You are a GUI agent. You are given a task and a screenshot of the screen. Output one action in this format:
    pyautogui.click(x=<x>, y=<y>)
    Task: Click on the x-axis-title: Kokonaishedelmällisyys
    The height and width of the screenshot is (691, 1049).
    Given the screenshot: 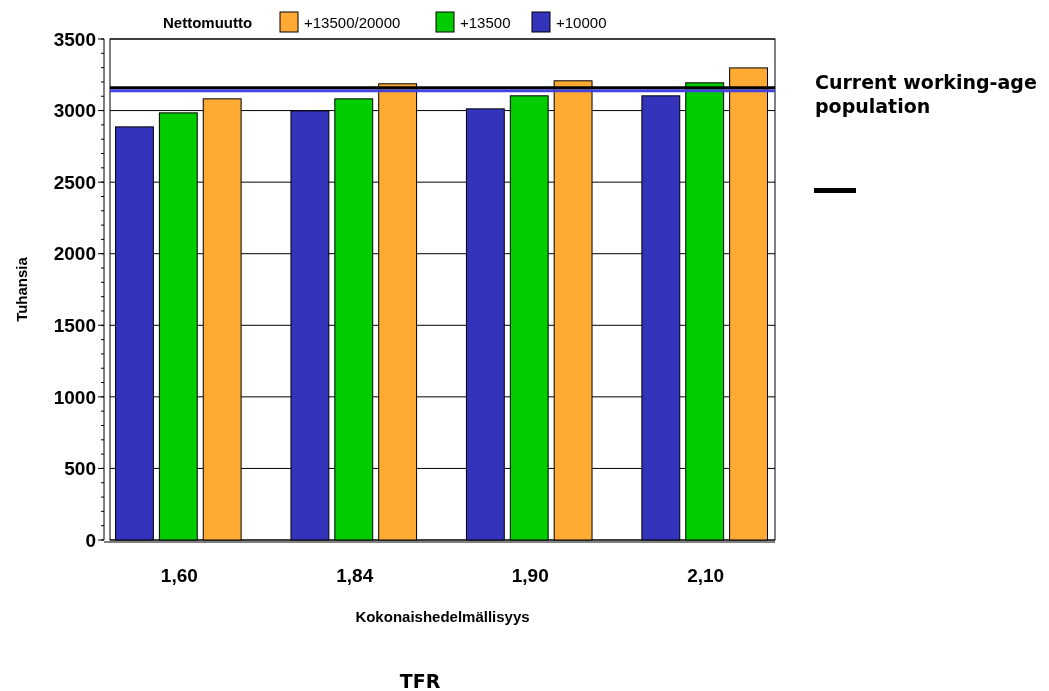 What is the action you would take?
    pyautogui.click(x=442, y=616)
    